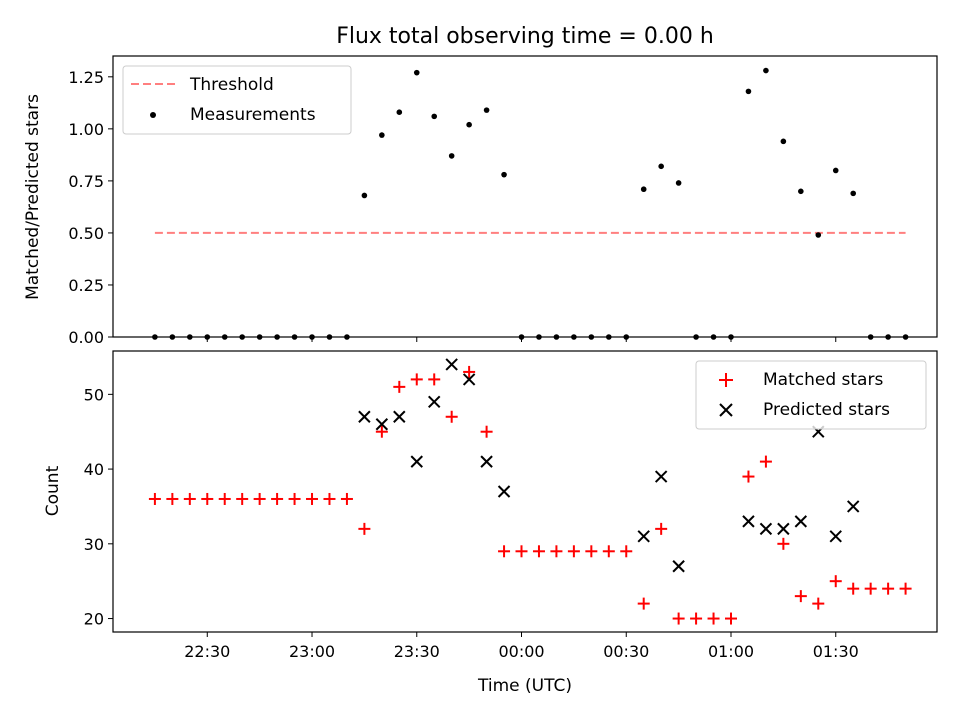  What do you see at coordinates (521, 651) in the screenshot?
I see `bottom-xtick-label: 00:00` at bounding box center [521, 651].